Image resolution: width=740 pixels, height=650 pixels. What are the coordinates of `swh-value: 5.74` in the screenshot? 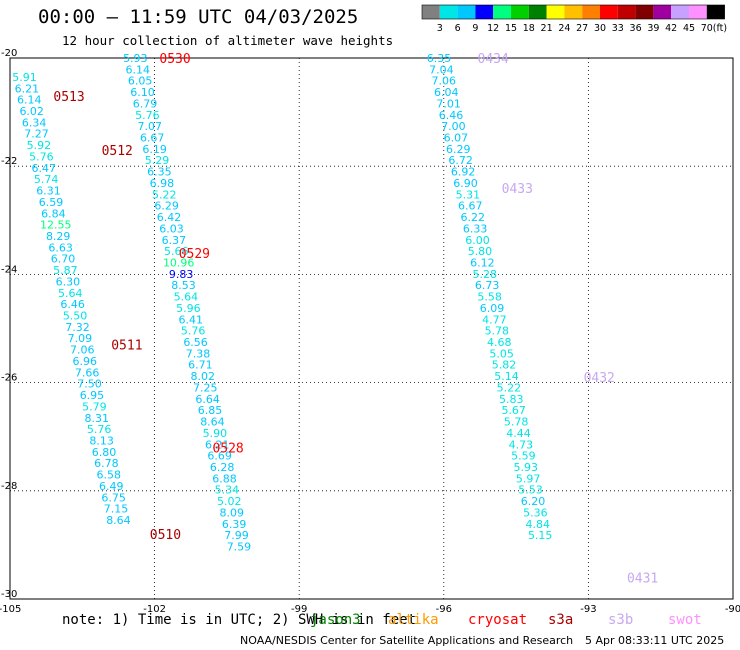 It's located at (46, 179).